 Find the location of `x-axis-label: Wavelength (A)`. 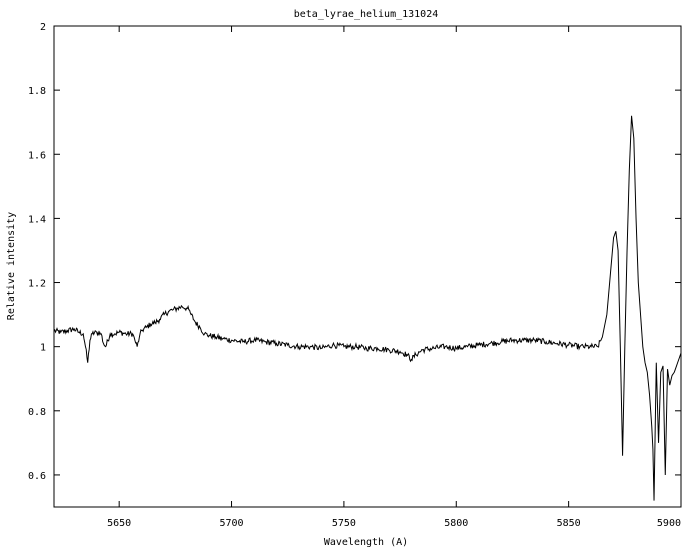

x-axis-label: Wavelength (A) is located at coordinates (366, 542).